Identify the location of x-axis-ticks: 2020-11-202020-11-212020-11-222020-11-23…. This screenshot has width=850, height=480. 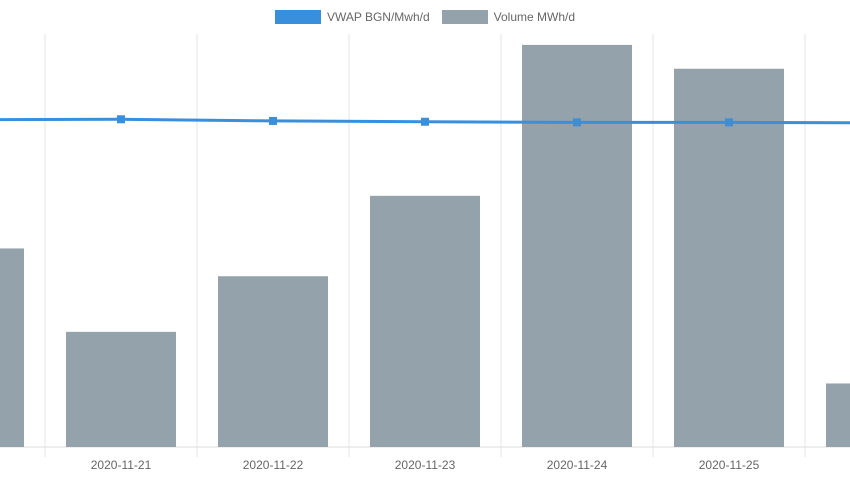
(425, 465).